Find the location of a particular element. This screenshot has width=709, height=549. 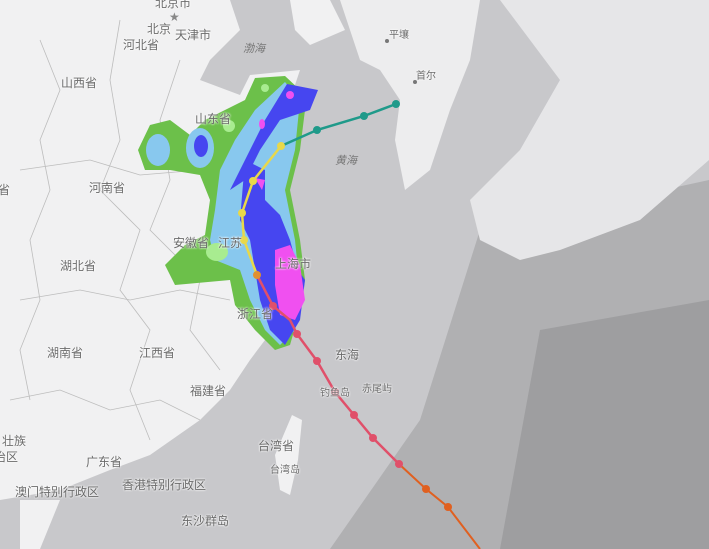

rain-extreme is located at coordinates (260, 184).